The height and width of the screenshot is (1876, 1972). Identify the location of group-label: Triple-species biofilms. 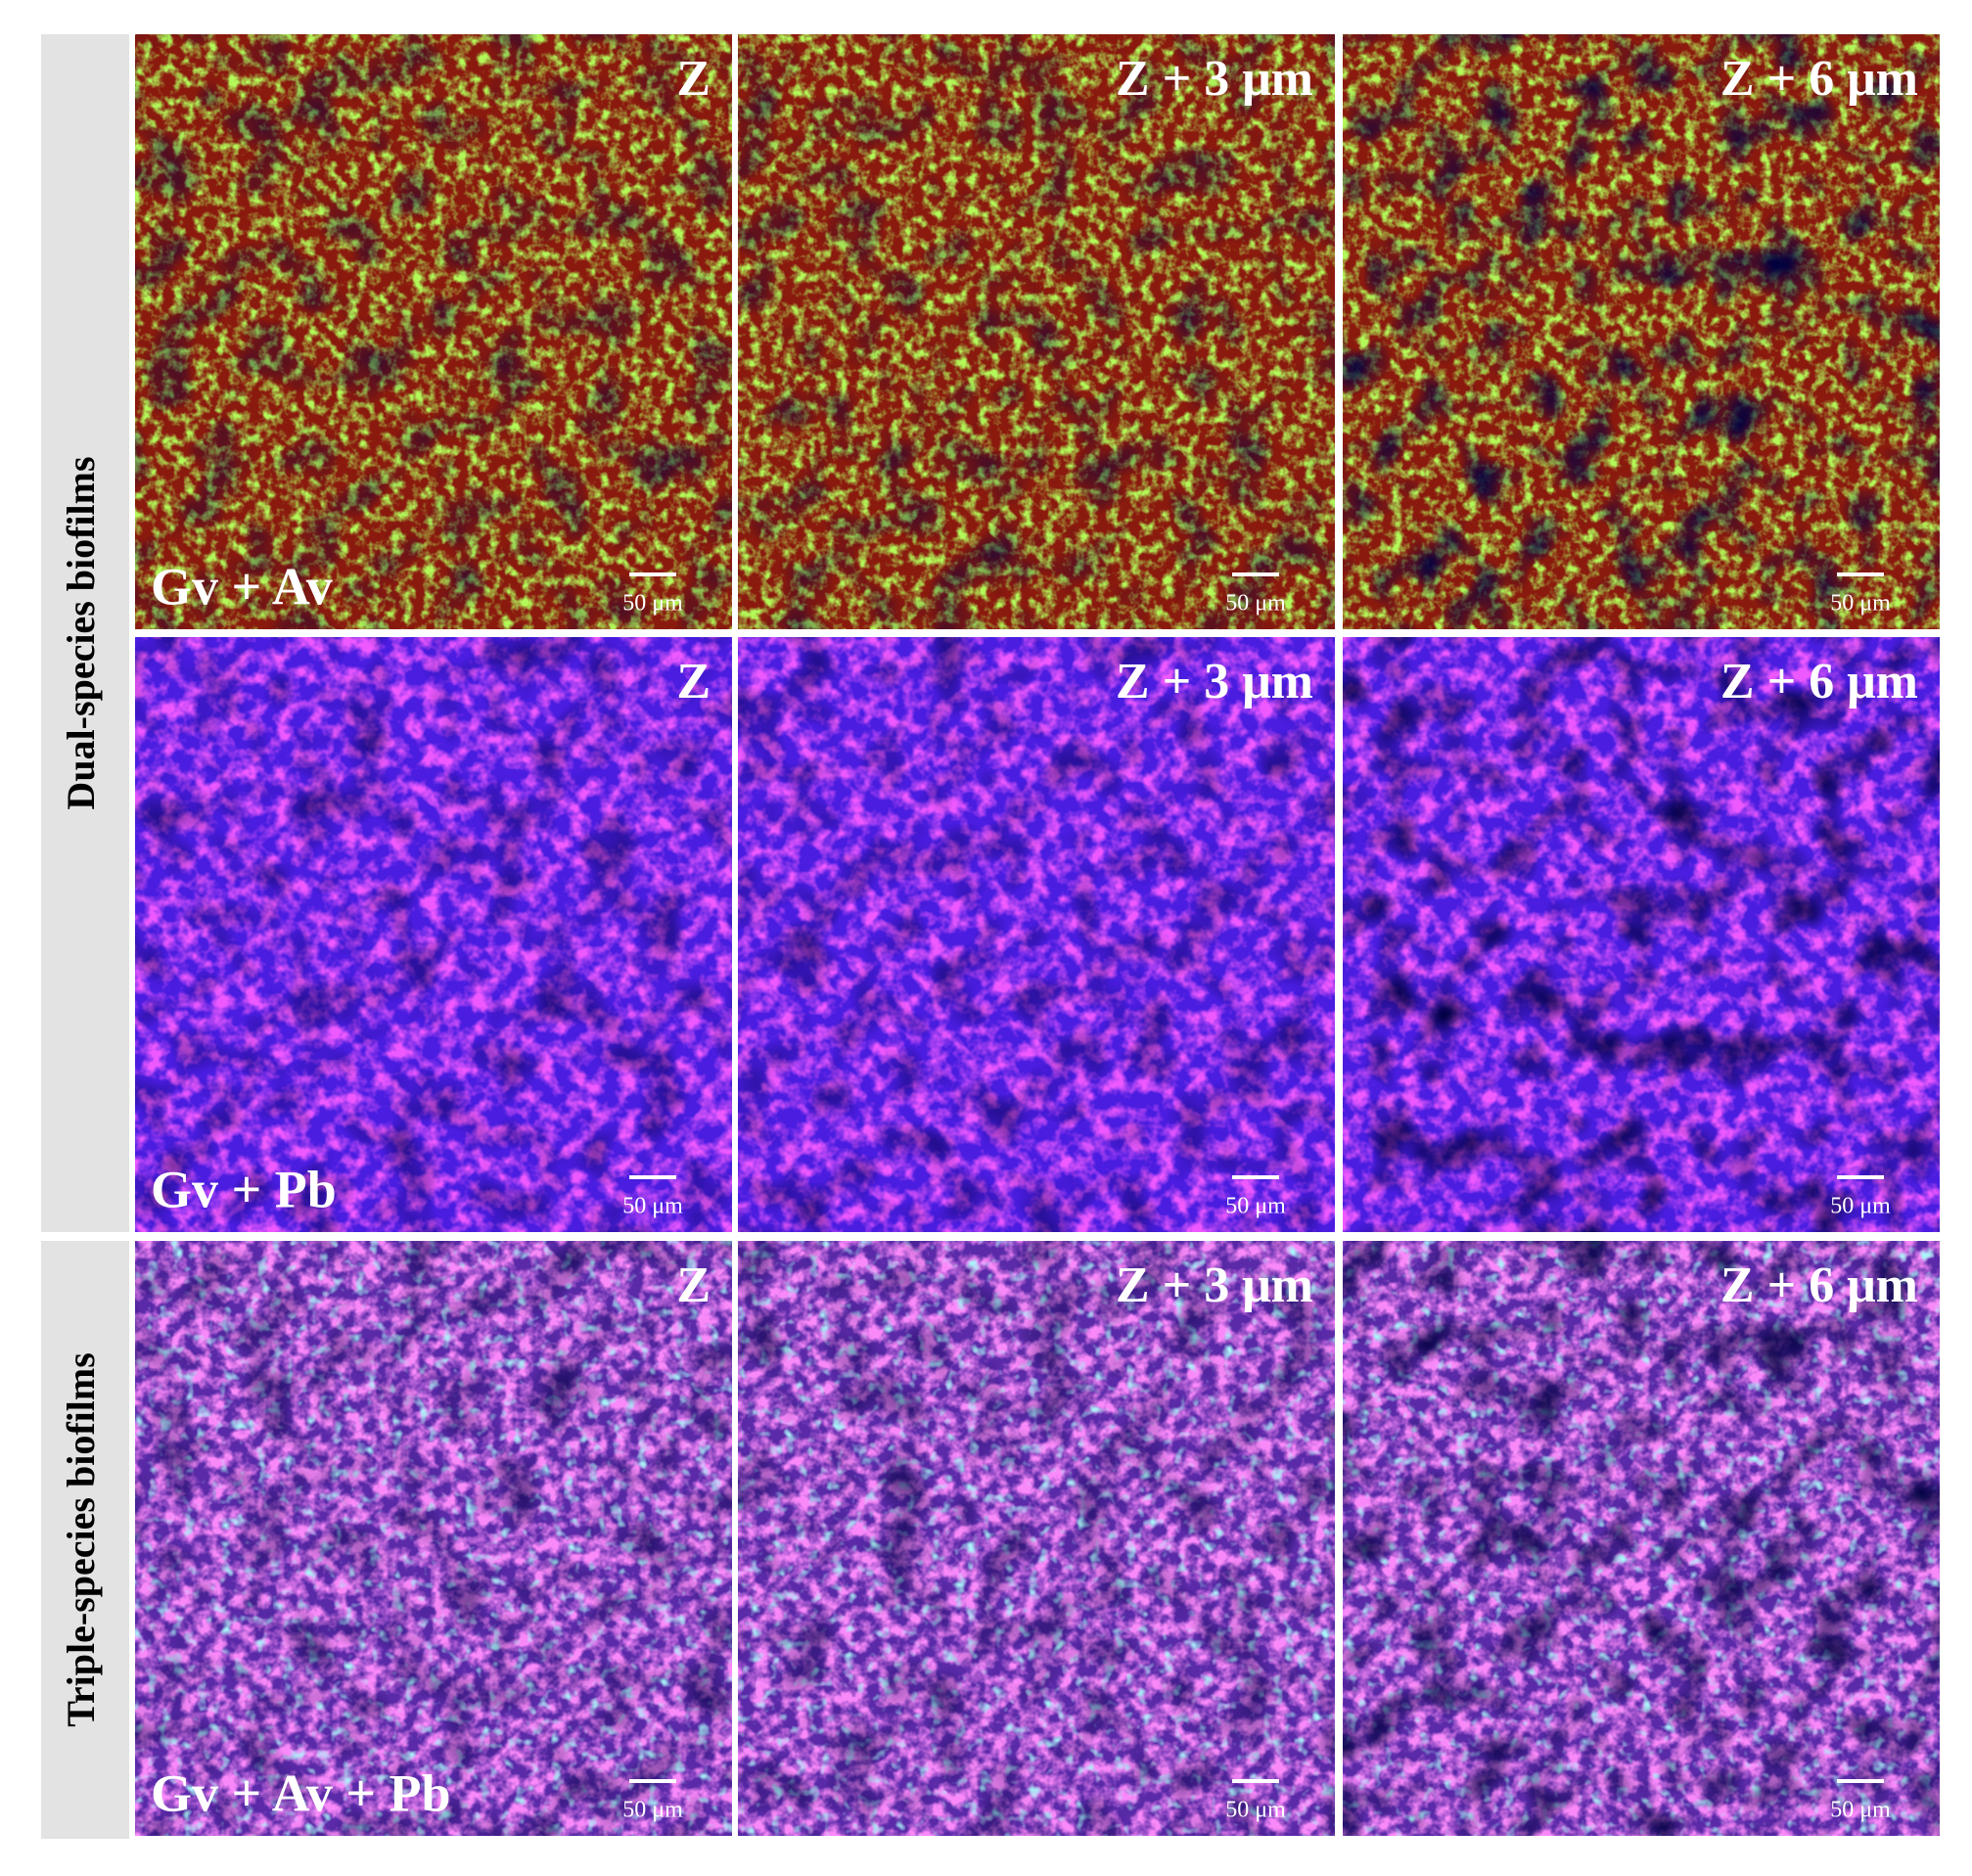
(81, 1539).